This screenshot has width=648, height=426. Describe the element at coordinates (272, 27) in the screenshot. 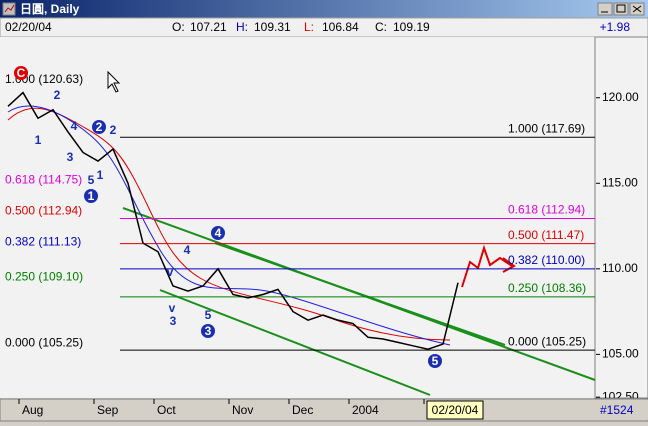

I see `info-value: 109.31` at that location.